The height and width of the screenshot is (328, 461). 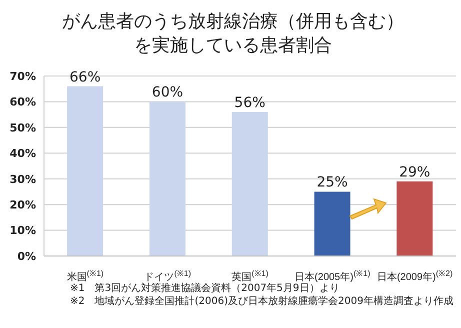 I want to click on text: ※1 第3回がん対策推進協議会資料（2007年5月9日）より, so click(x=205, y=288).